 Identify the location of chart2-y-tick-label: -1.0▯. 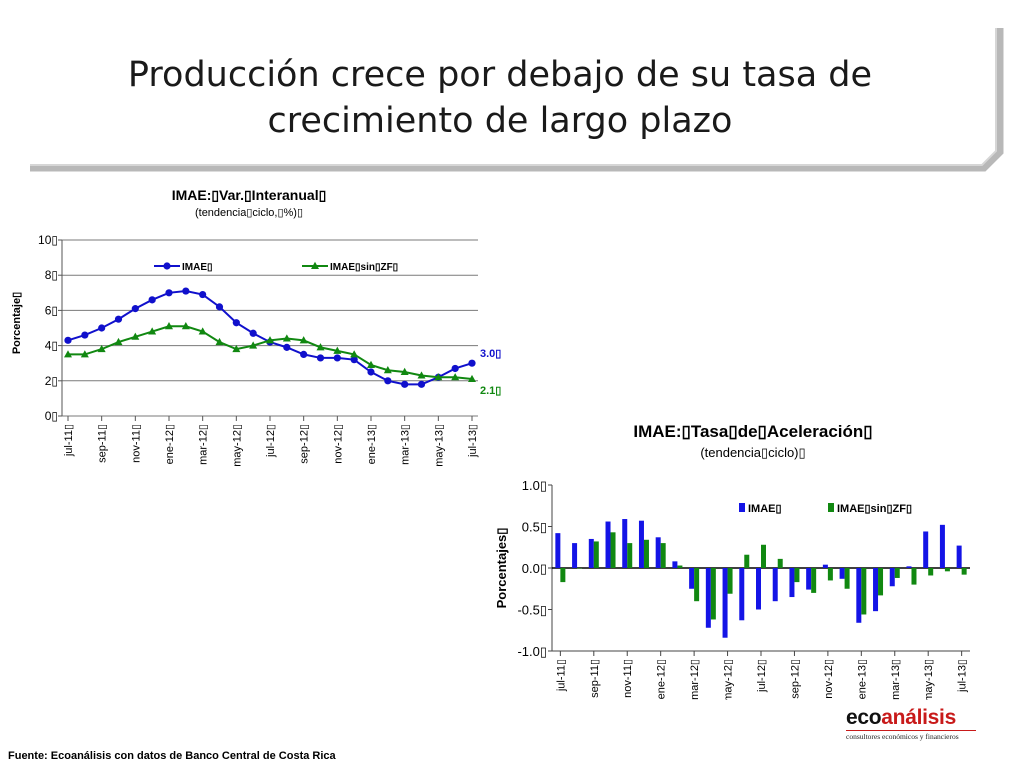
(532, 651).